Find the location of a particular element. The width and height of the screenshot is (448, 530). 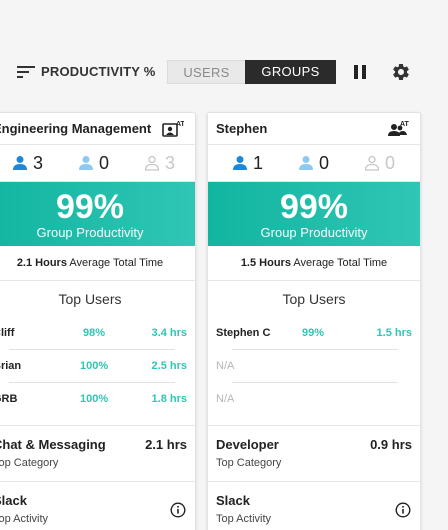

inactive-users-count: 3 is located at coordinates (159, 163).